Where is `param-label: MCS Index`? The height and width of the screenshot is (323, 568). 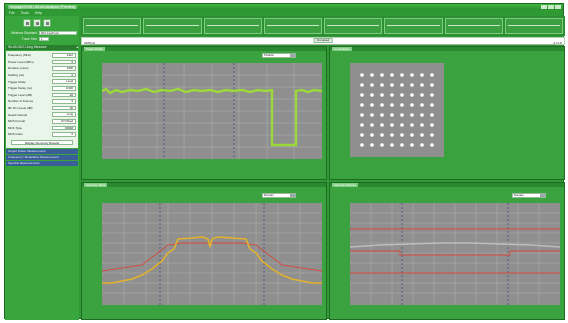
param-label: MCS Index is located at coordinates (15, 134).